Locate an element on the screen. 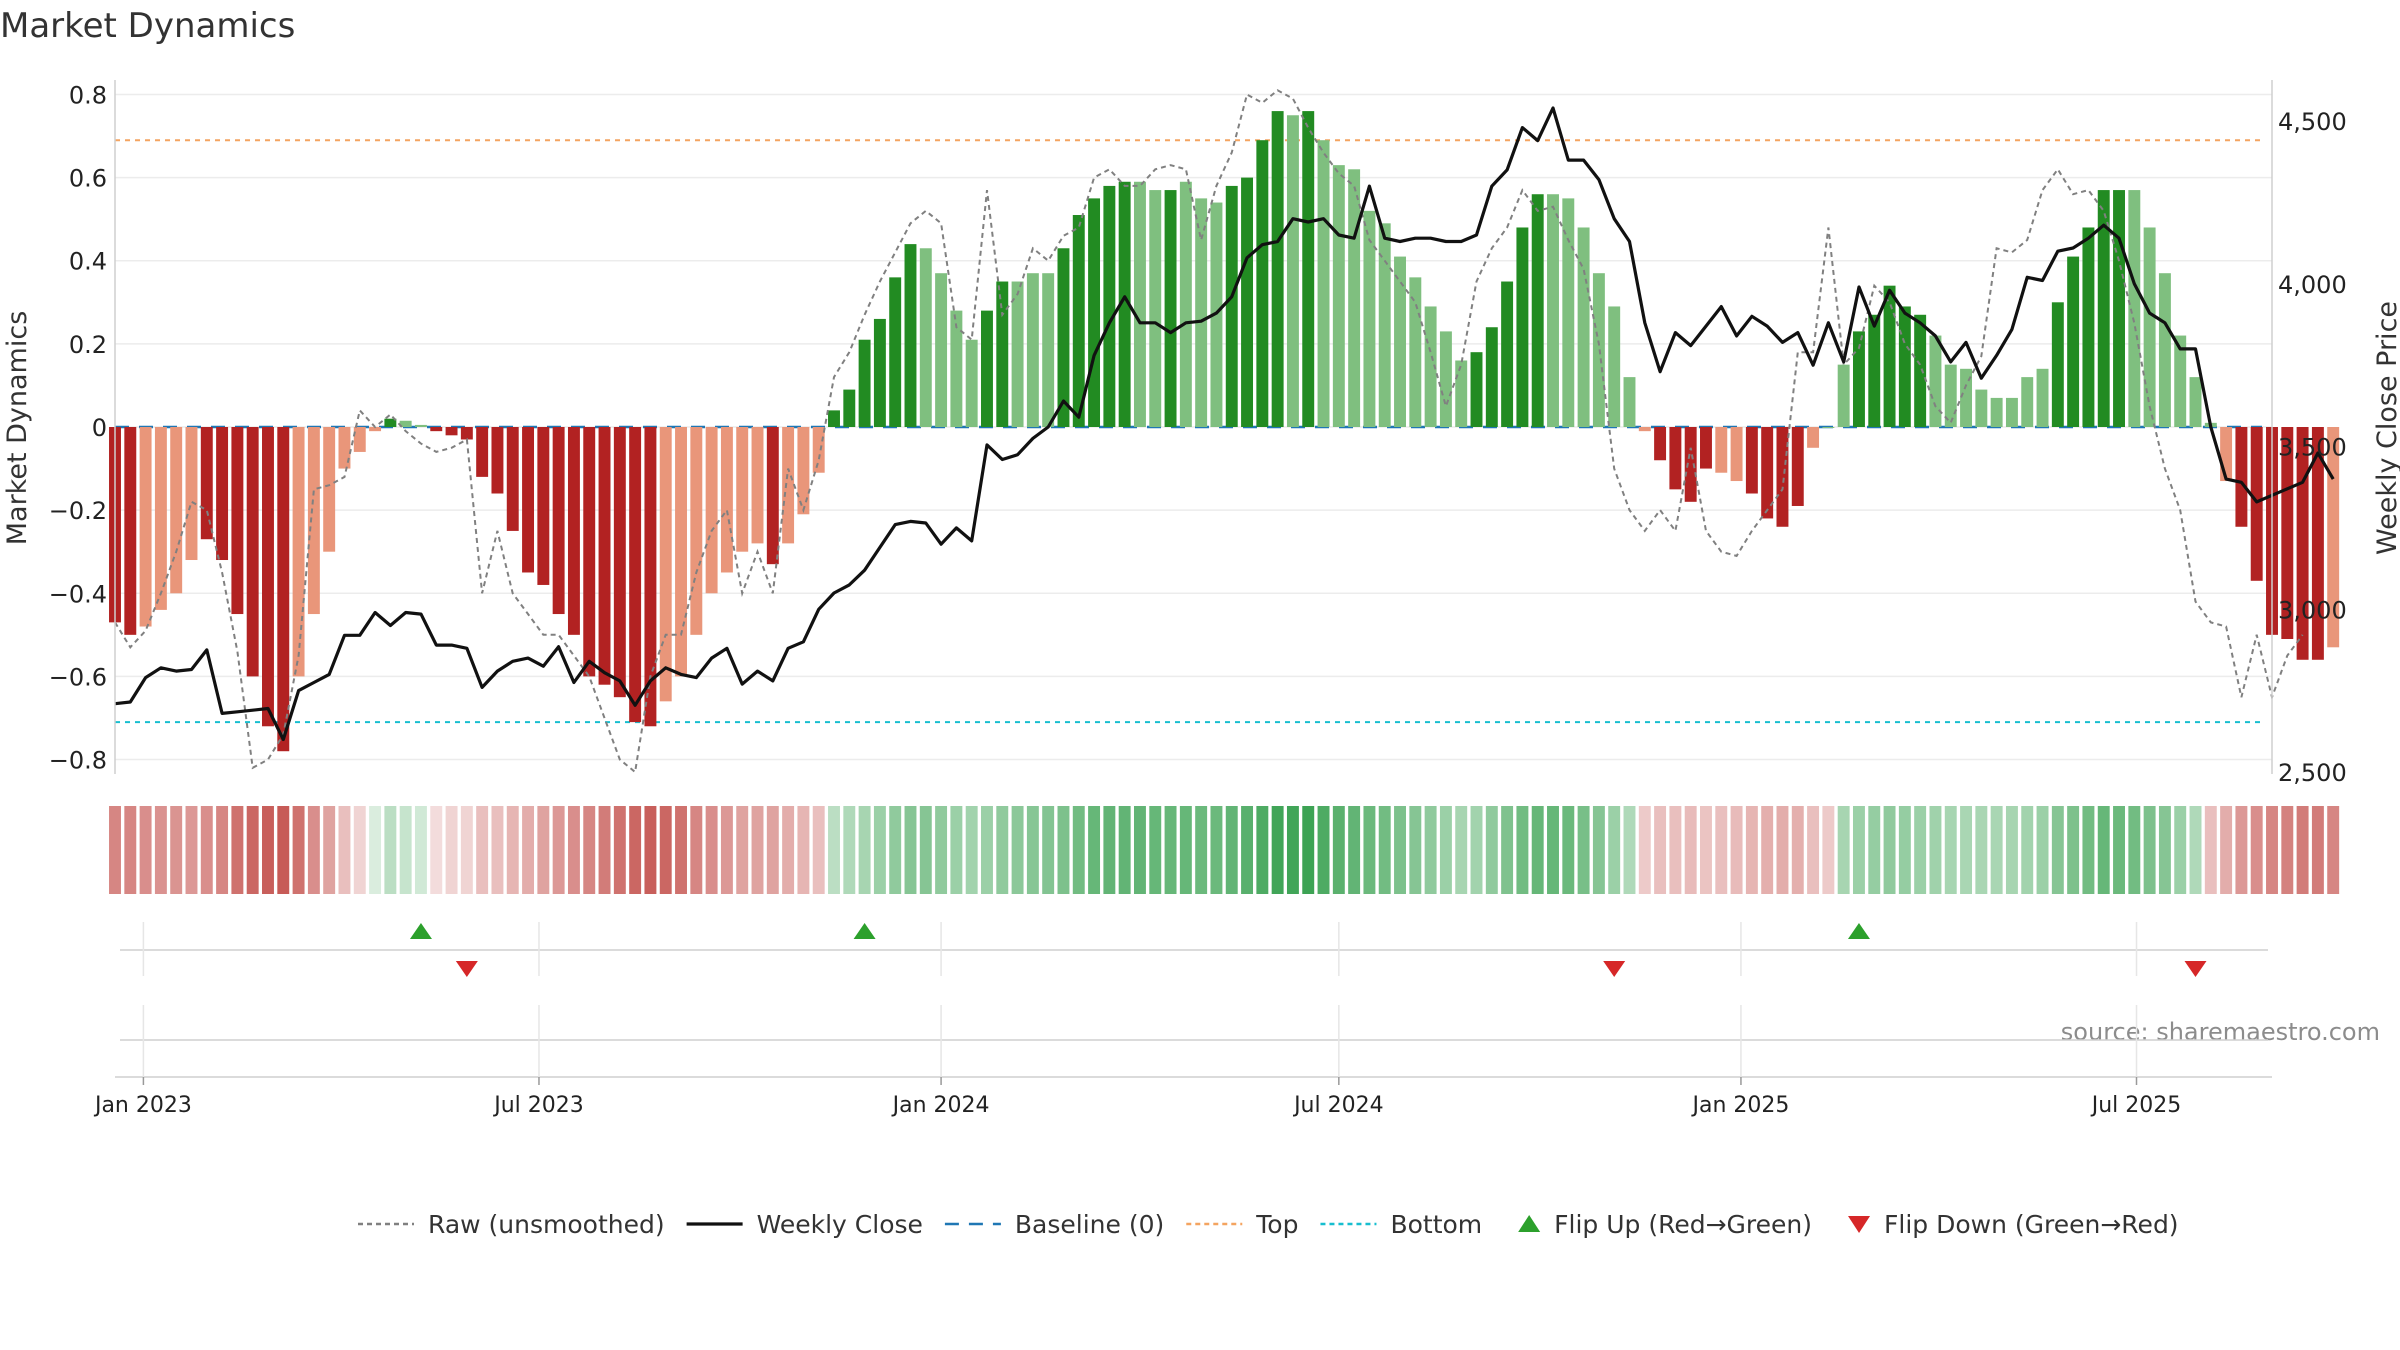 The width and height of the screenshot is (2400, 1350). legend-item: Raw (unsmoothed) is located at coordinates (511, 1224).